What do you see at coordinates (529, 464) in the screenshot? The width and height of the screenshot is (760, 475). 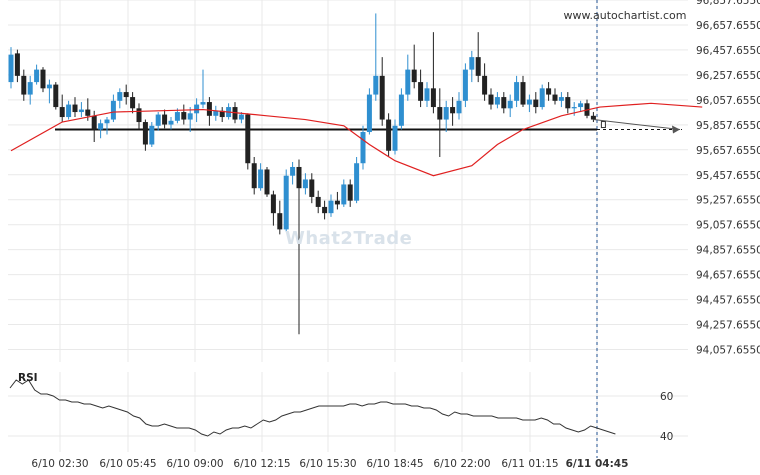 I see `time-tick-label: 6/11 01:15` at bounding box center [529, 464].